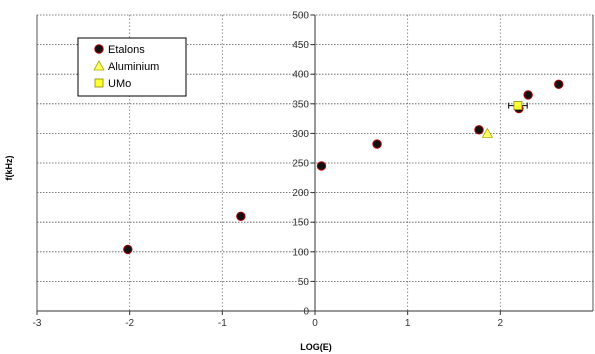 Image resolution: width=595 pixels, height=354 pixels. I want to click on legend-marker-etalons, so click(99, 49).